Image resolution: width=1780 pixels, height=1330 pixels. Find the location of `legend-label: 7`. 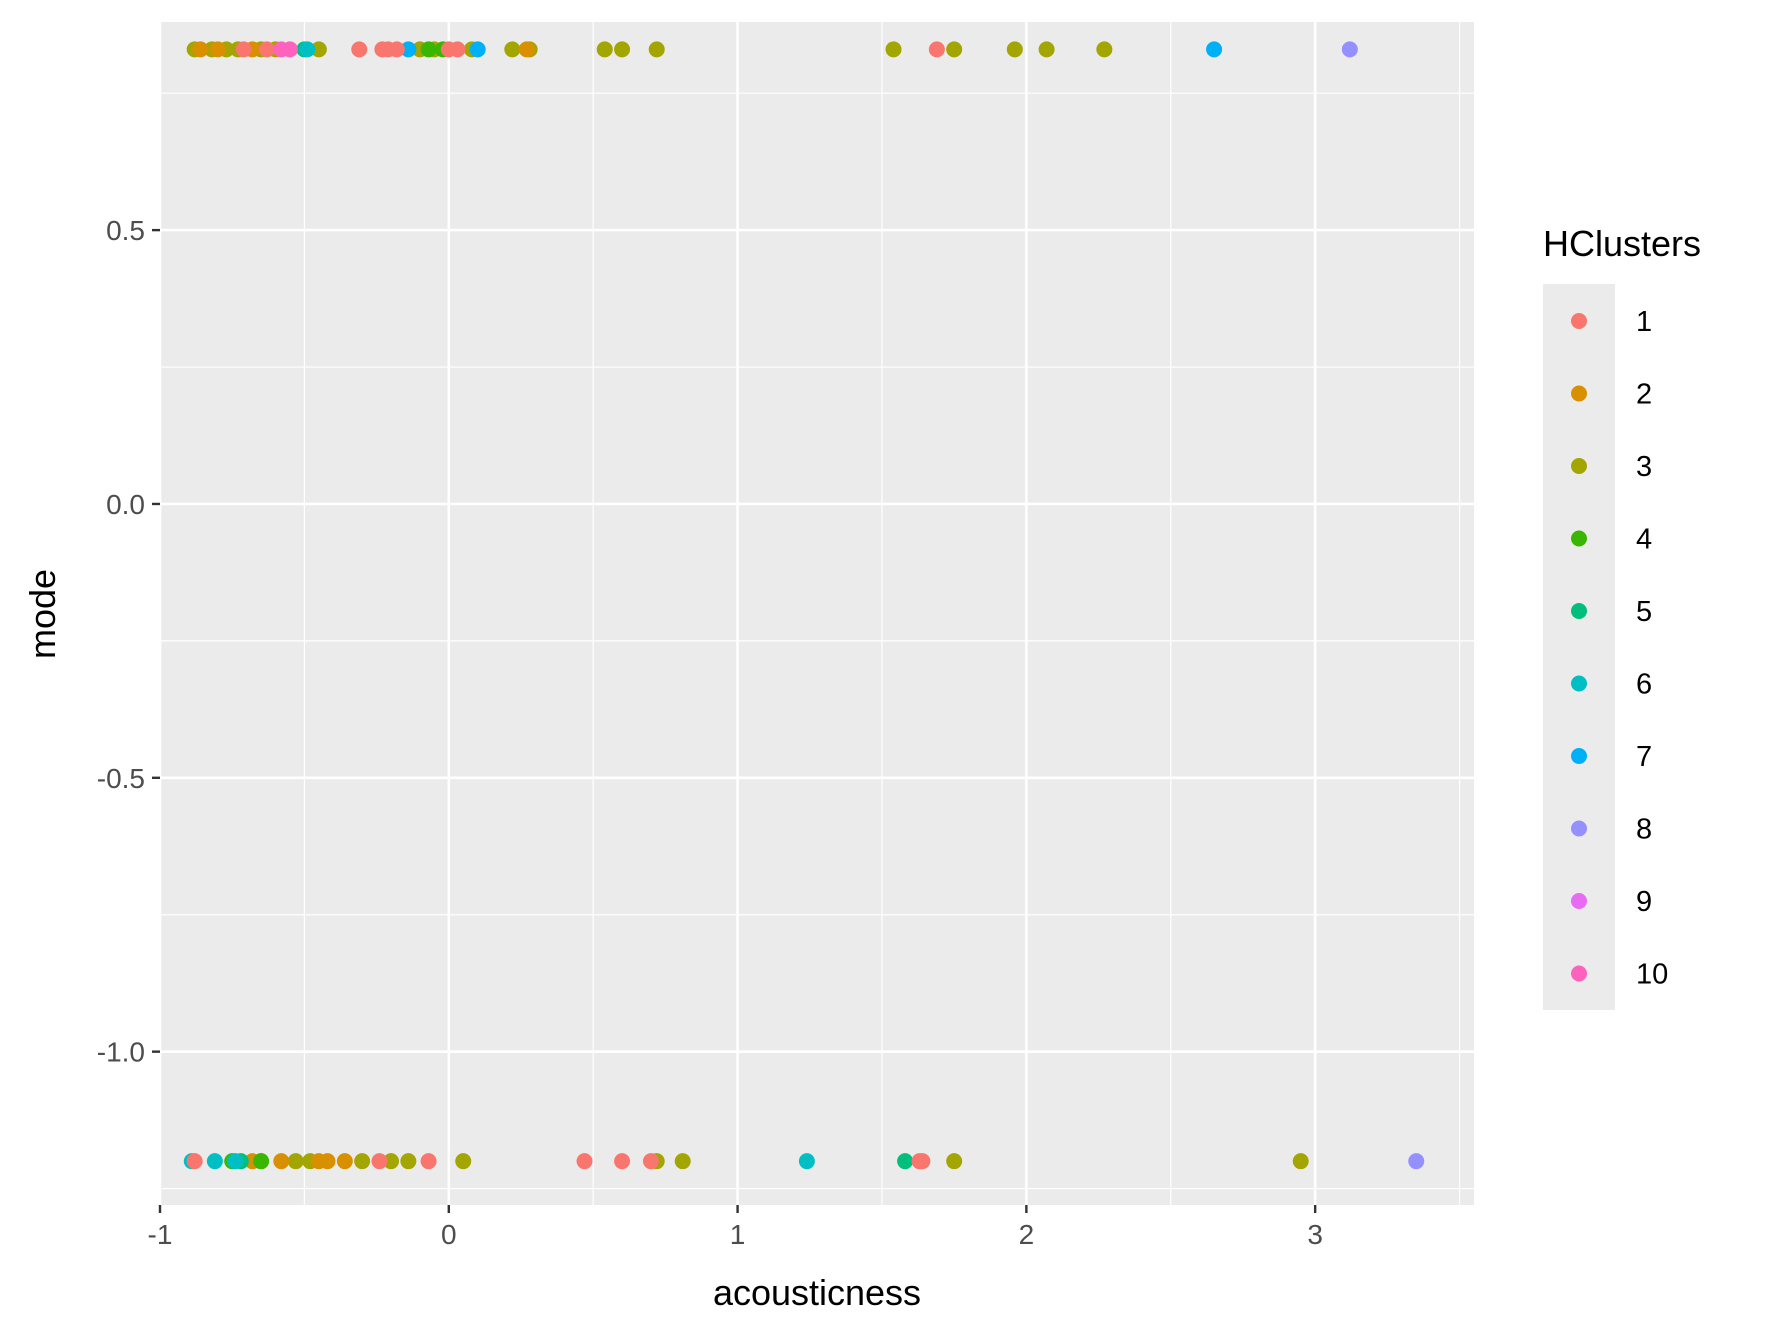

legend-label: 7 is located at coordinates (1644, 757).